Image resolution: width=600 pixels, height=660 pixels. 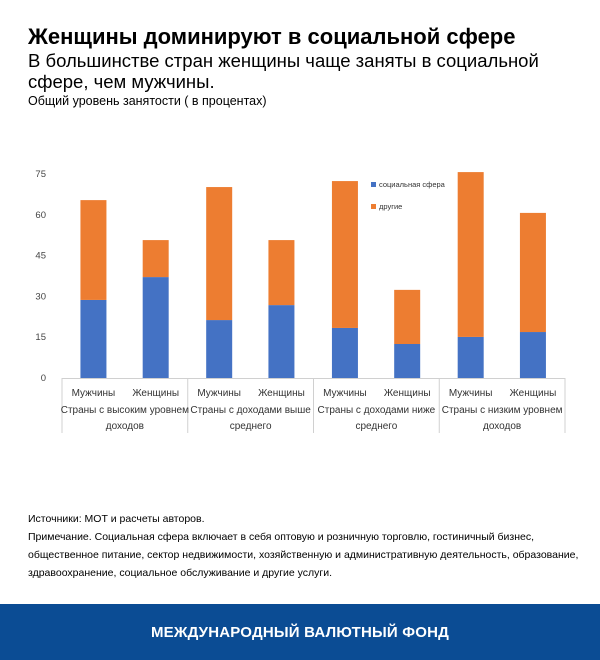 I want to click on y-tick-label: 30, so click(x=40, y=296).